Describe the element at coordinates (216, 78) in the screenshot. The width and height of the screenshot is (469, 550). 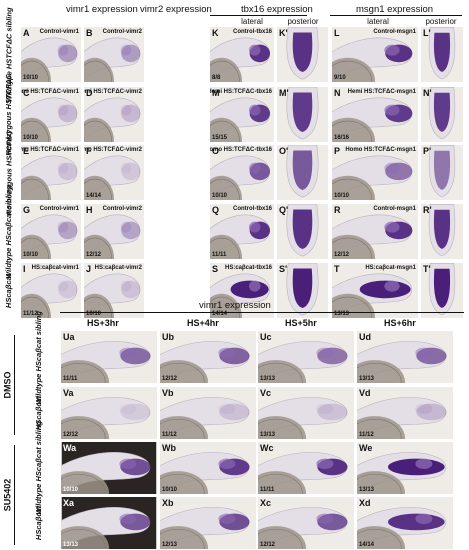
I see `panel-count: 8/8` at that location.